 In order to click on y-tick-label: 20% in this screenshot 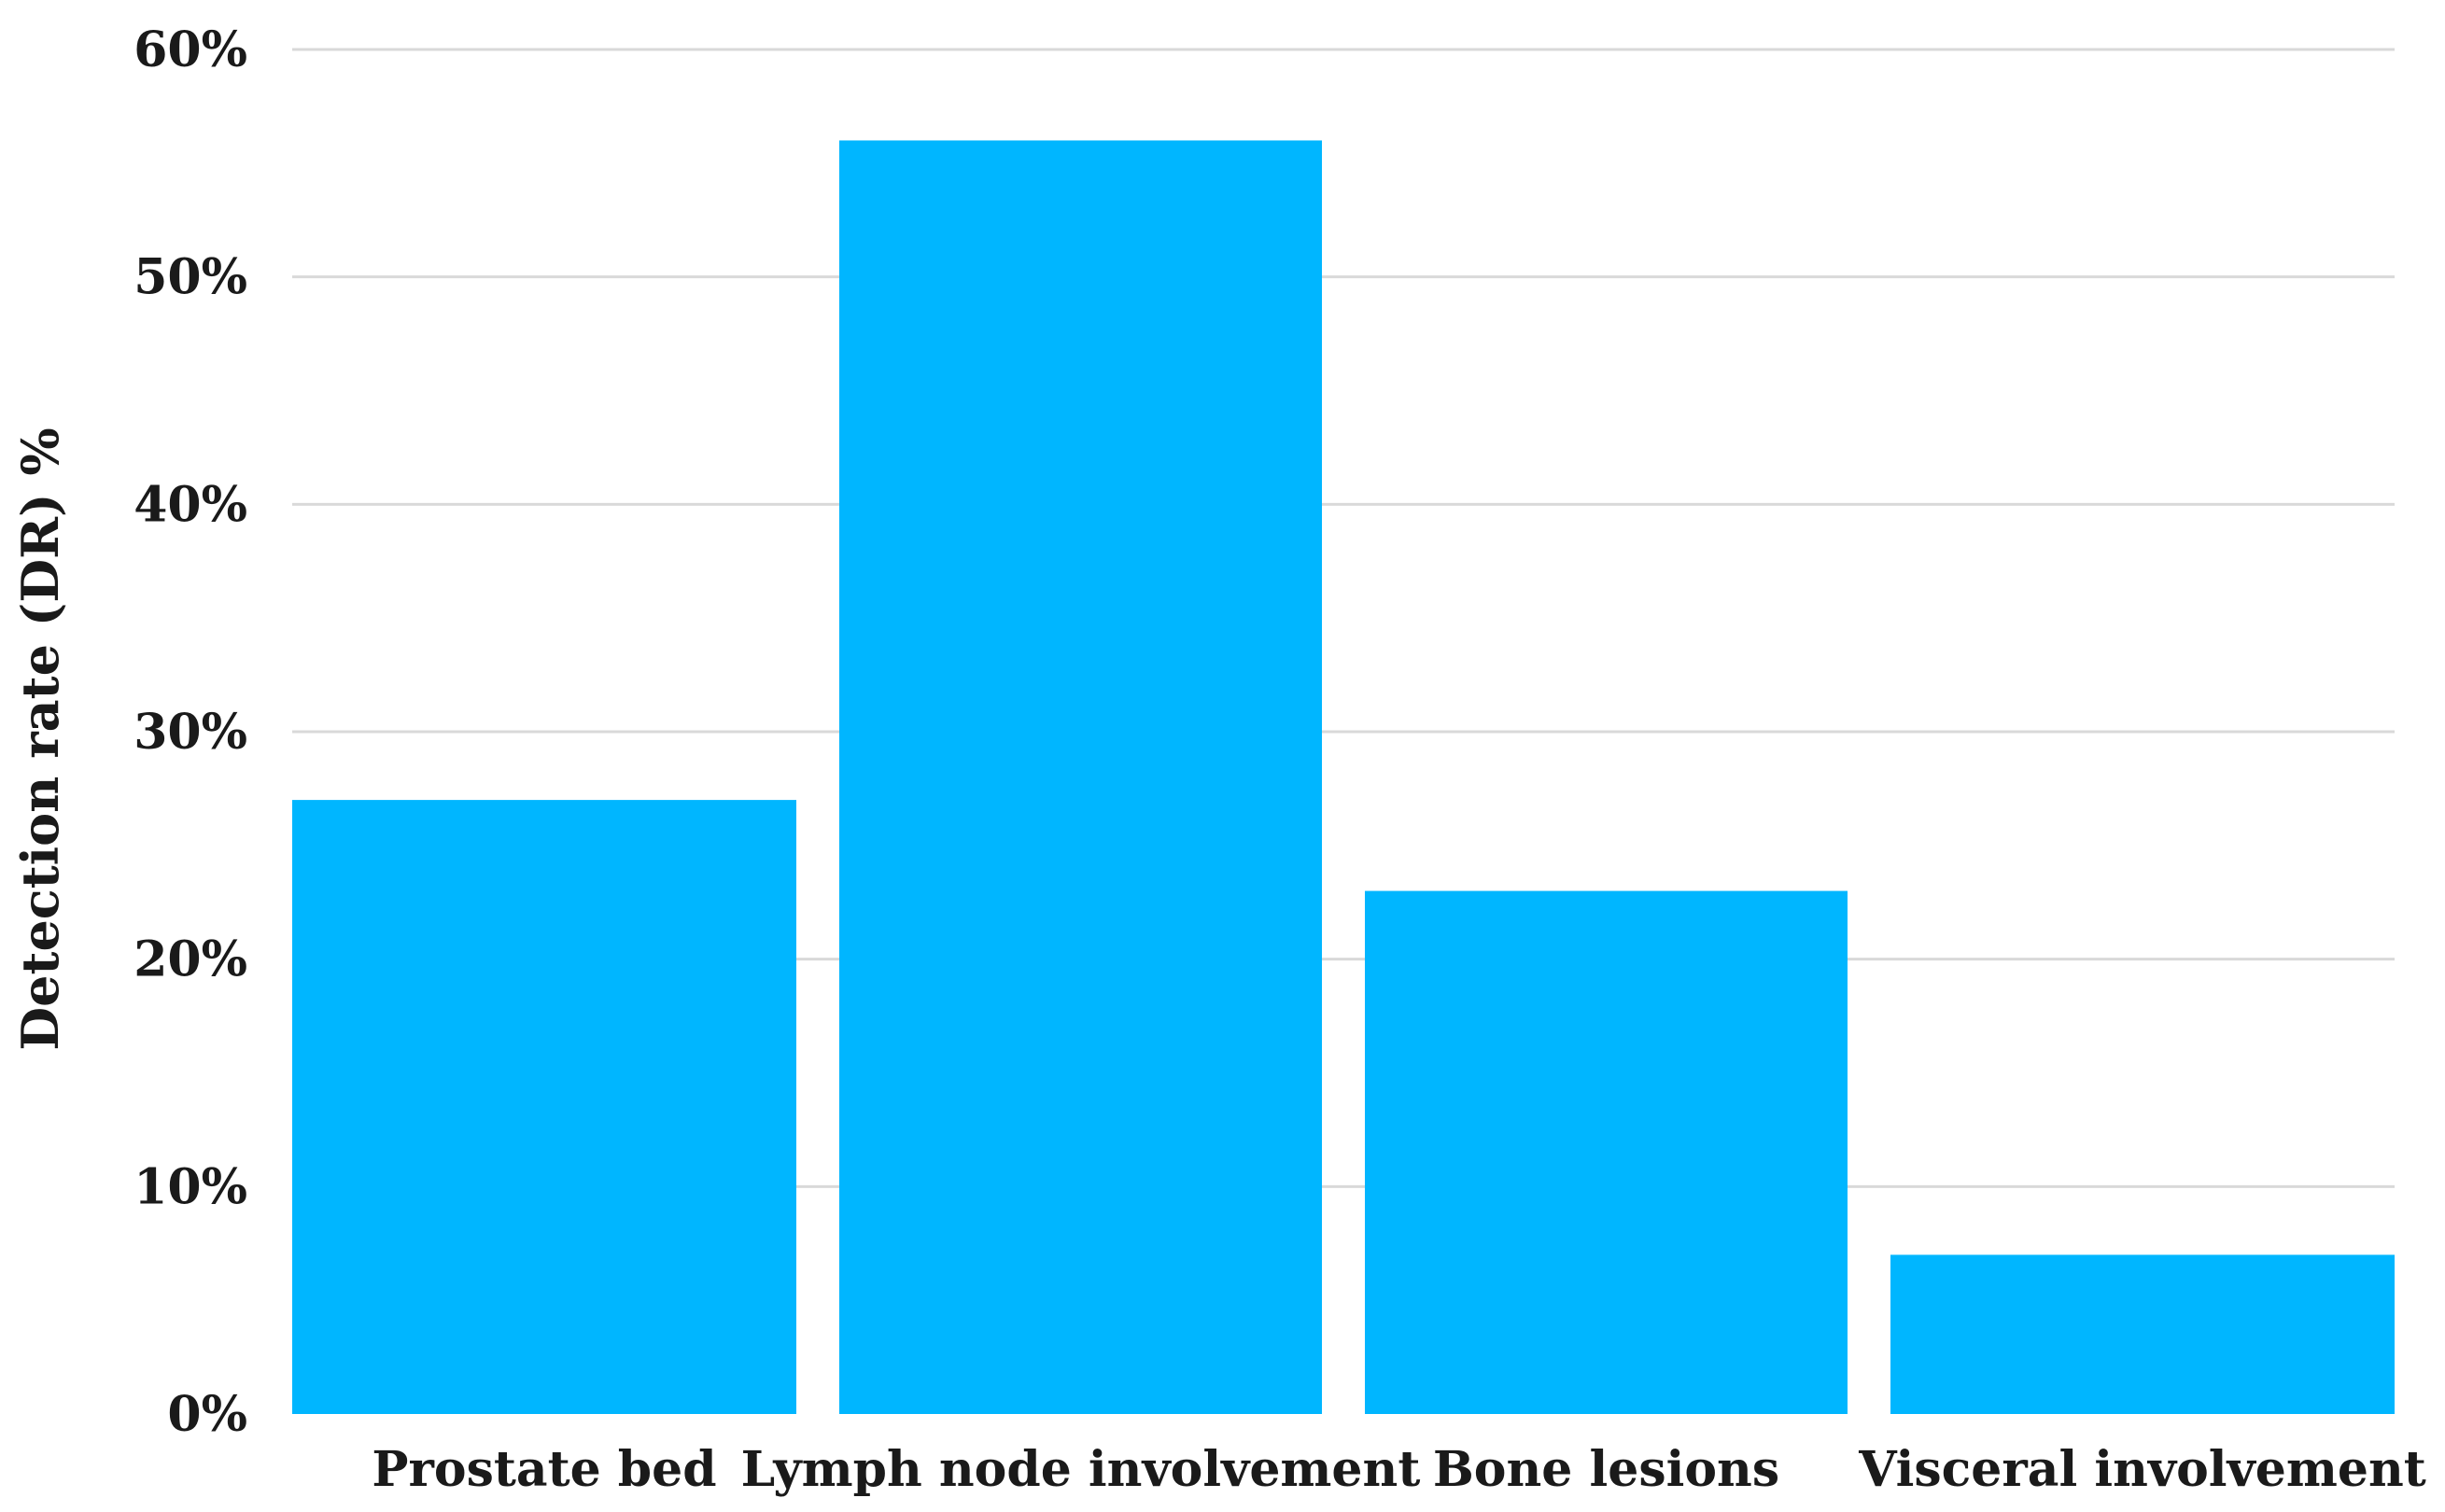, I will do `click(190, 959)`.